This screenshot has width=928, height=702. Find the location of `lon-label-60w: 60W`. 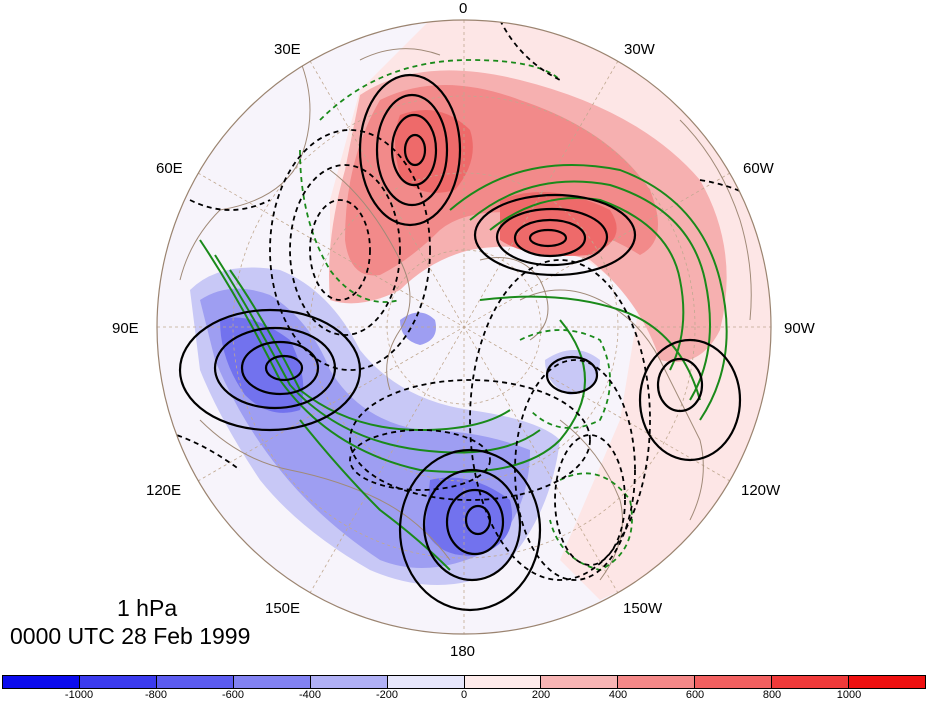

lon-label-60w: 60W is located at coordinates (758, 168).